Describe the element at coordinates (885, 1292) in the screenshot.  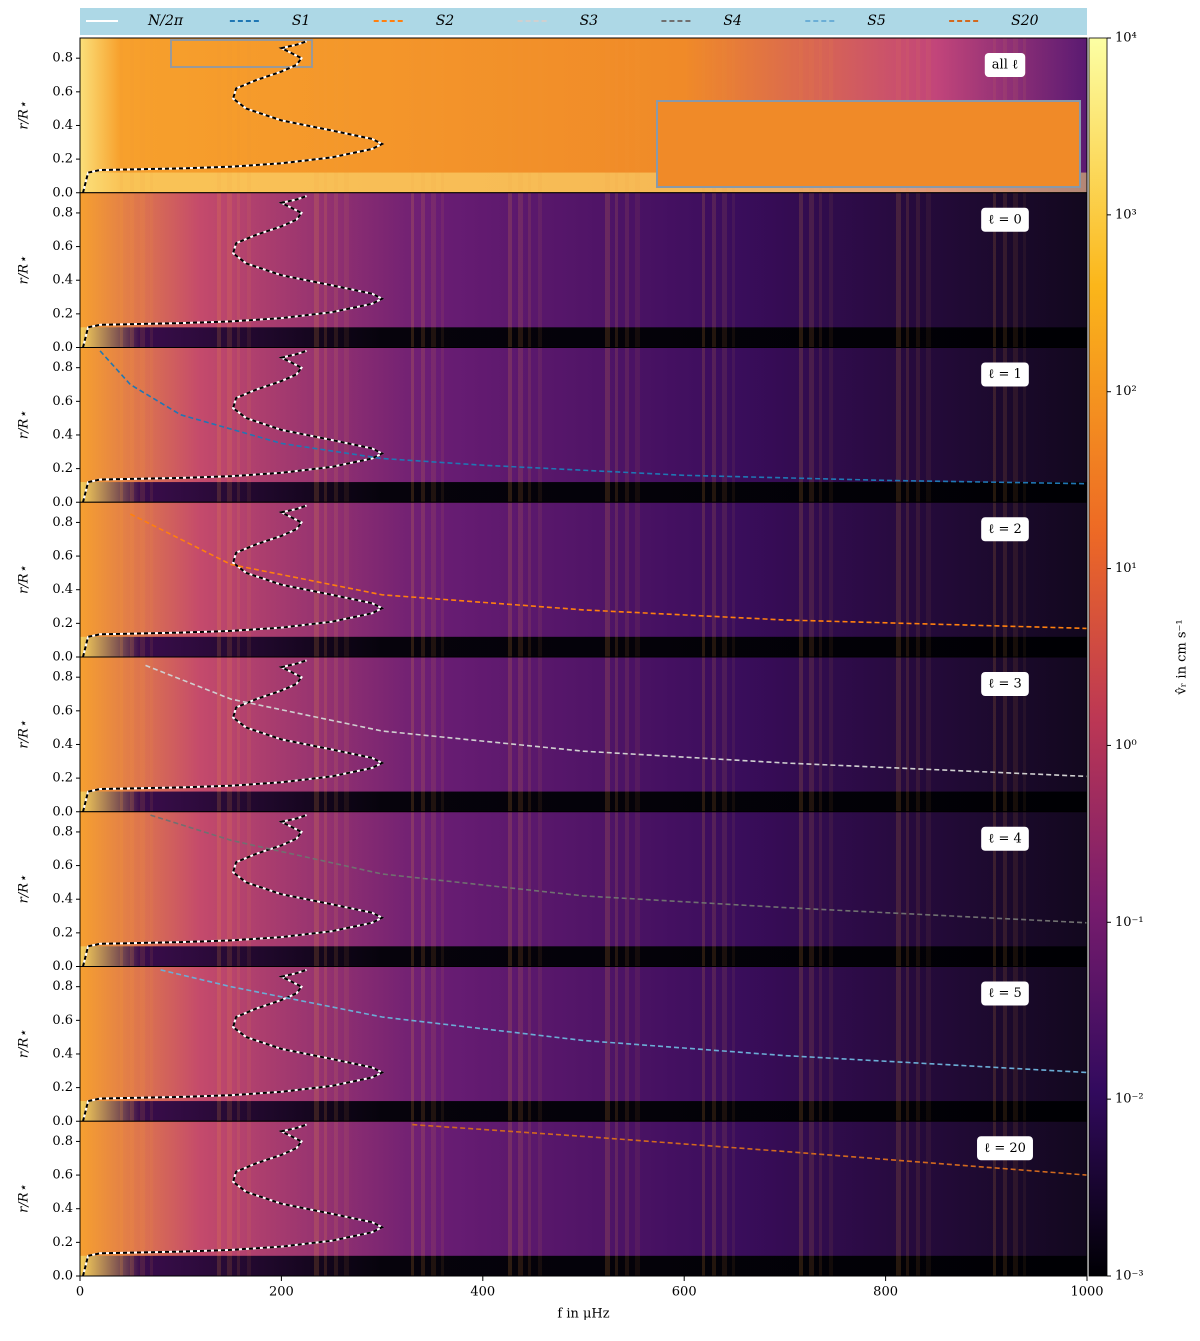
I see `x-tick-label: 800` at that location.